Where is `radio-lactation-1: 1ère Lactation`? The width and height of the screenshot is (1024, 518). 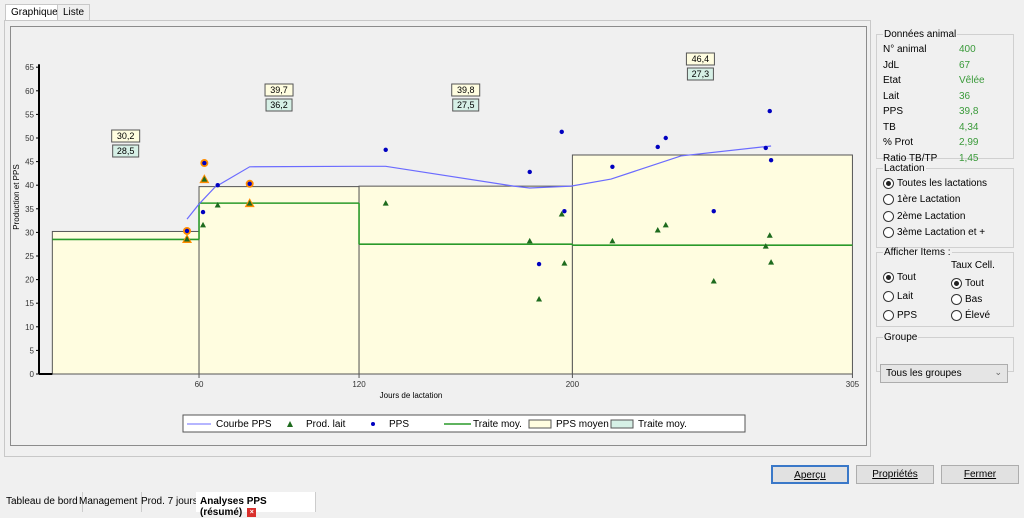
radio-lactation-1: 1ère Lactation is located at coordinates (945, 200).